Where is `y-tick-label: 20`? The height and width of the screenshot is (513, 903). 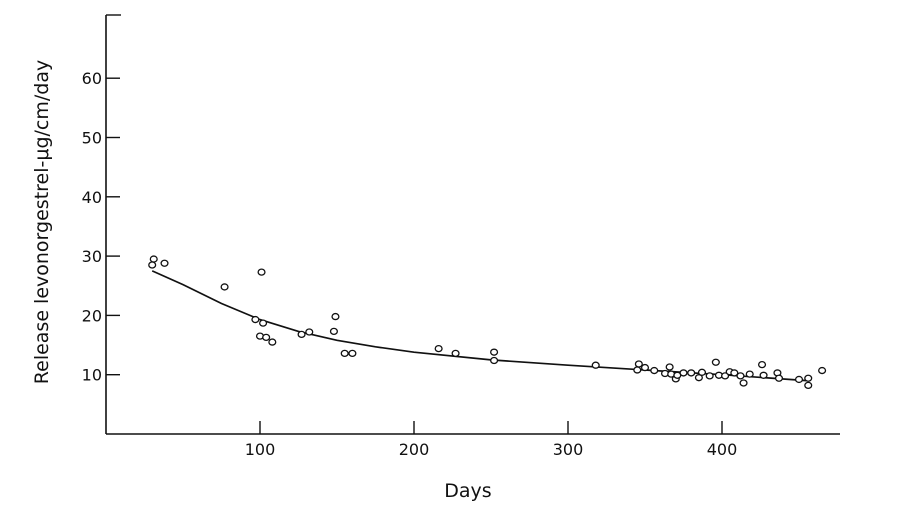 y-tick-label: 20 is located at coordinates (92, 315).